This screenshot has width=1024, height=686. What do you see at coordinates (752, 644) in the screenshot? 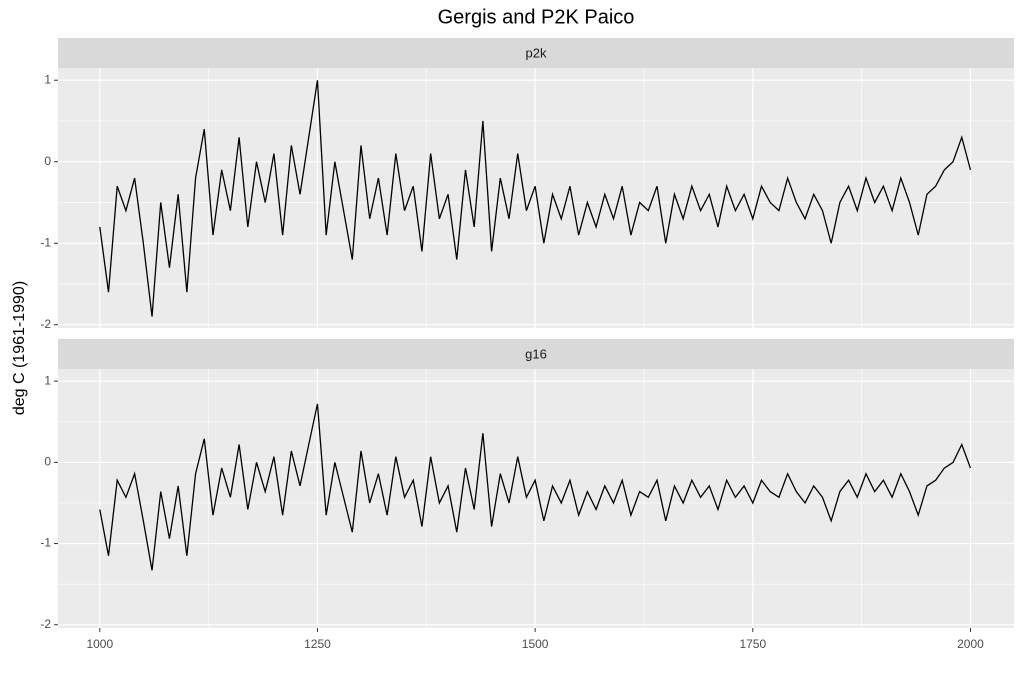
I see `x-tick-label: 1750` at bounding box center [752, 644].